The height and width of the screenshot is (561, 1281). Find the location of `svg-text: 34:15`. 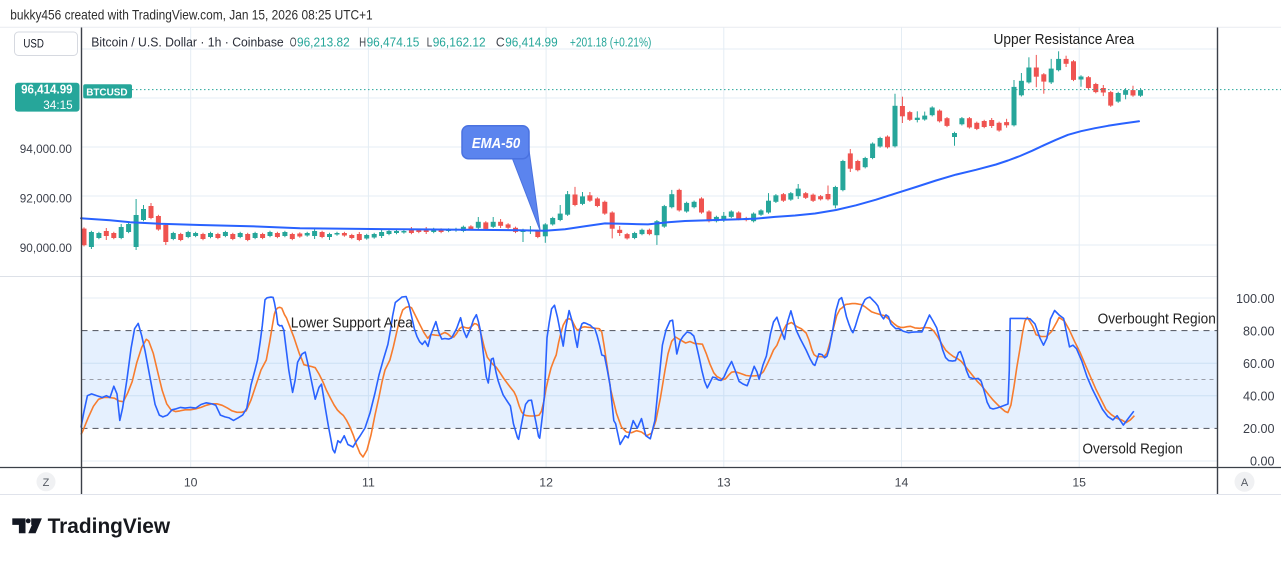

svg-text: 34:15 is located at coordinates (58, 105).